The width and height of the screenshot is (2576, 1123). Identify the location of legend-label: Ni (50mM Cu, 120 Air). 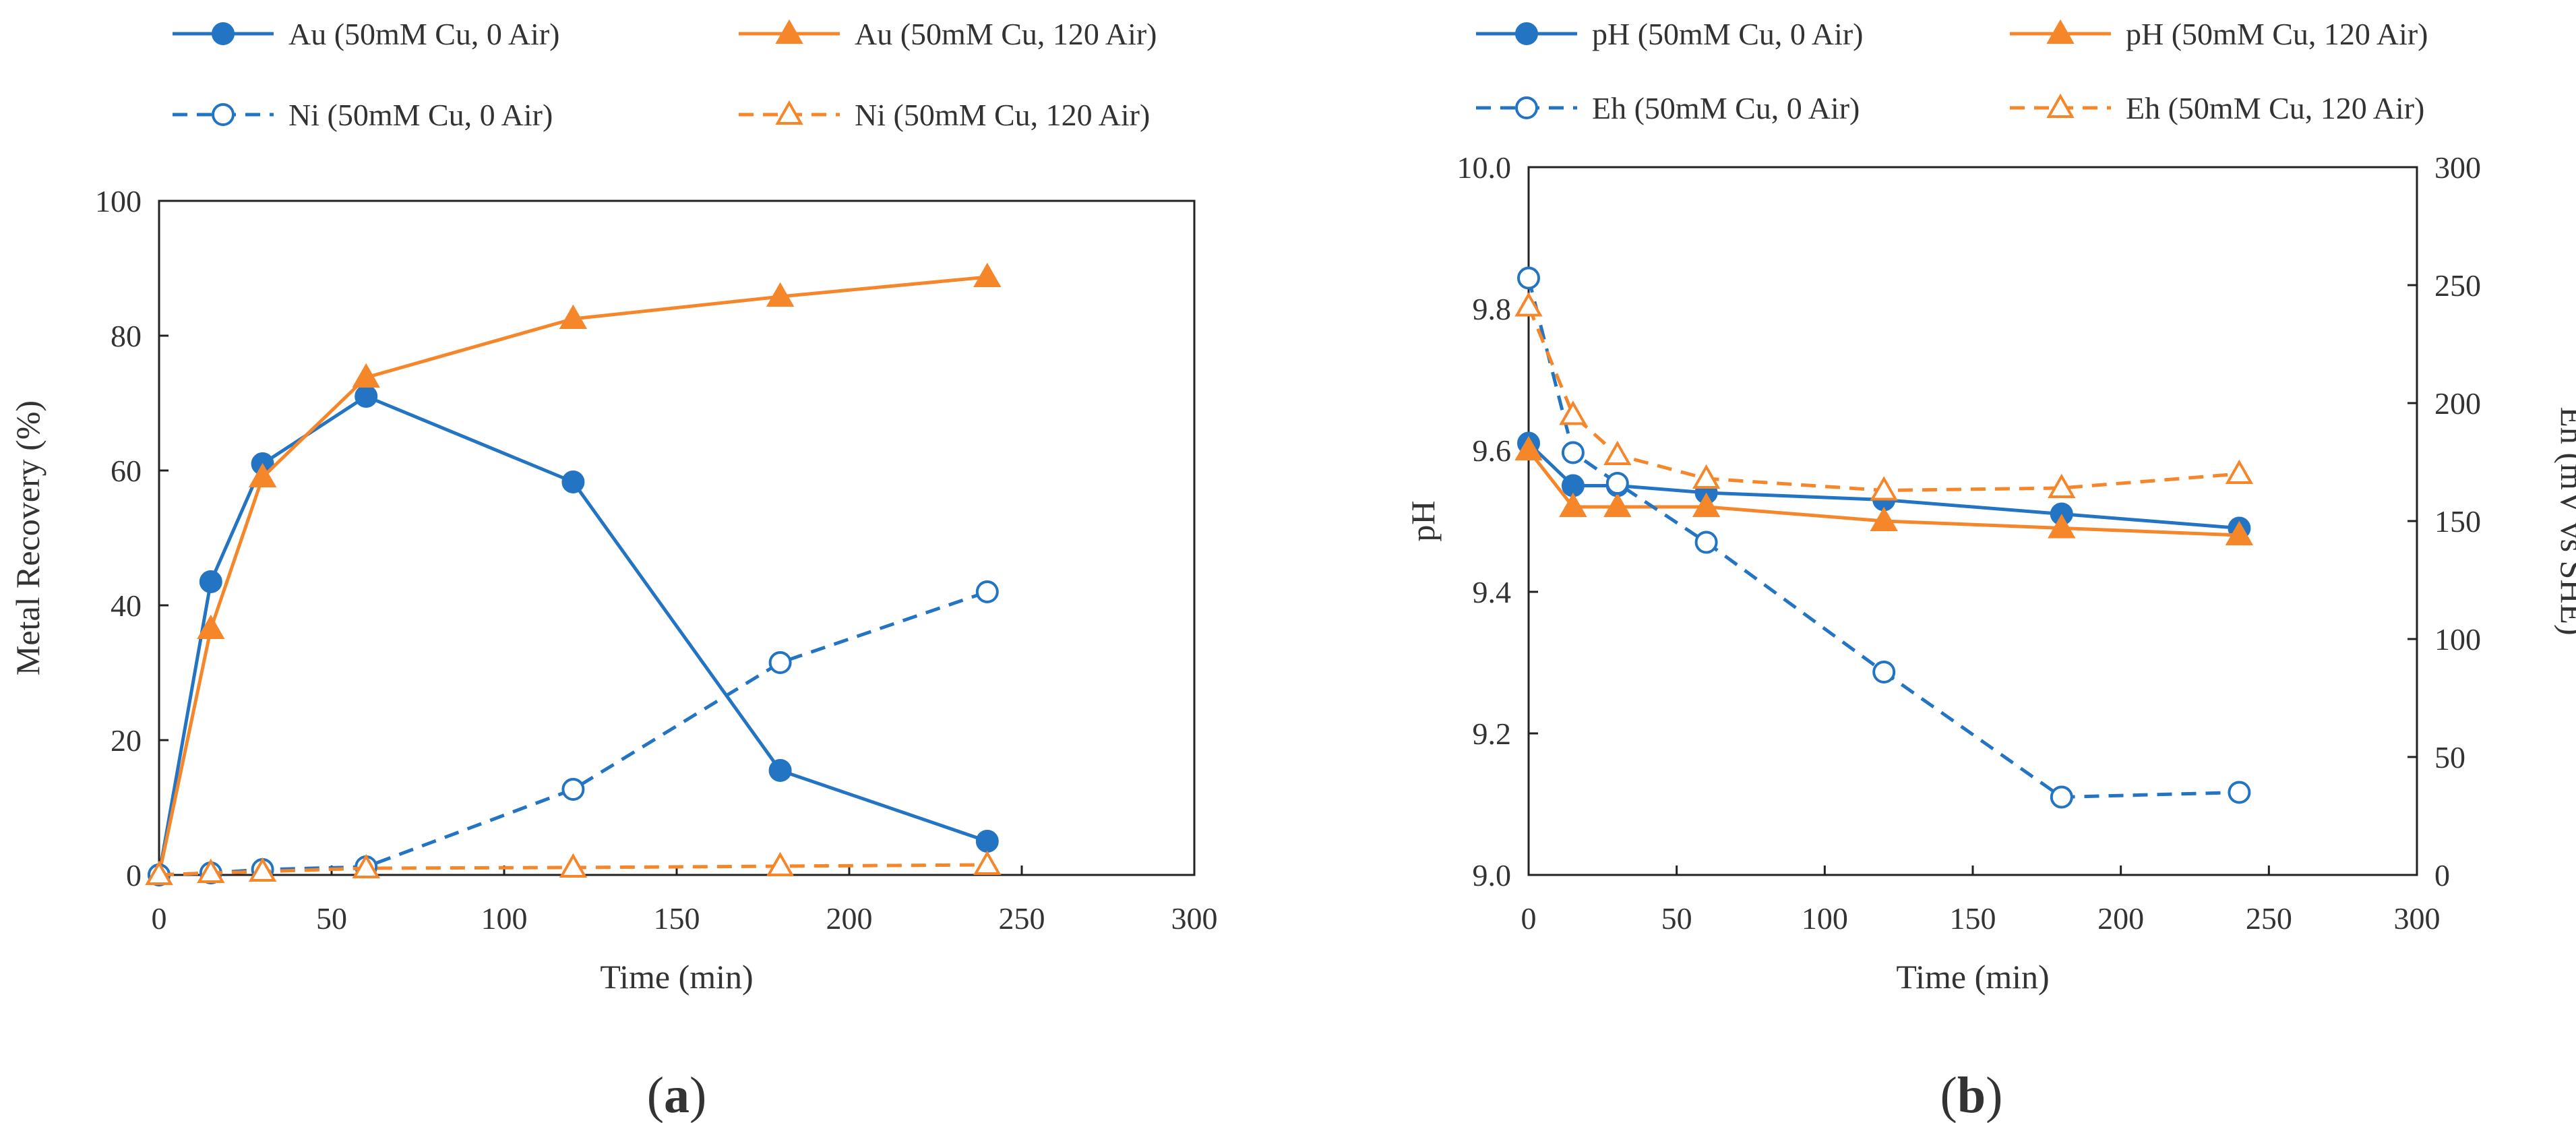
(1002, 115).